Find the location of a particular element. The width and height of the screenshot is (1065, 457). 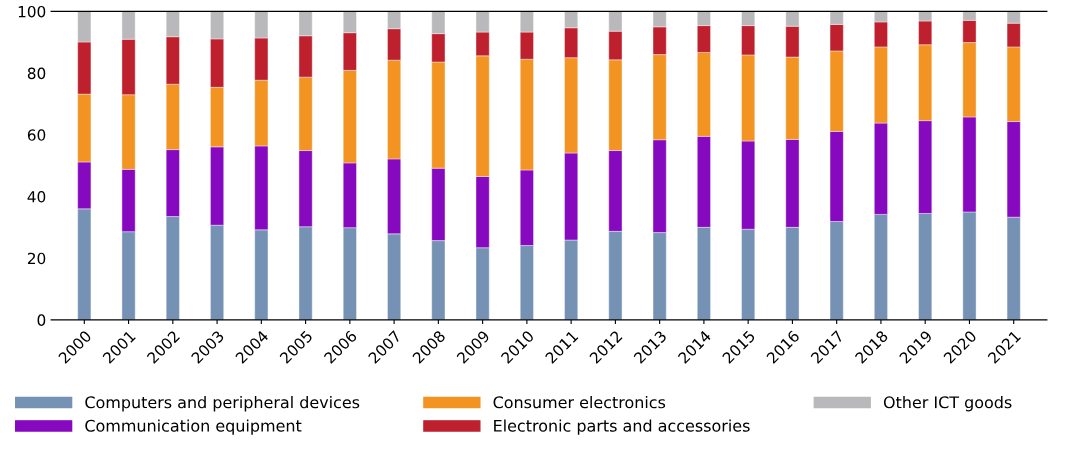

legend-label: Electronic parts and accessories is located at coordinates (622, 427).